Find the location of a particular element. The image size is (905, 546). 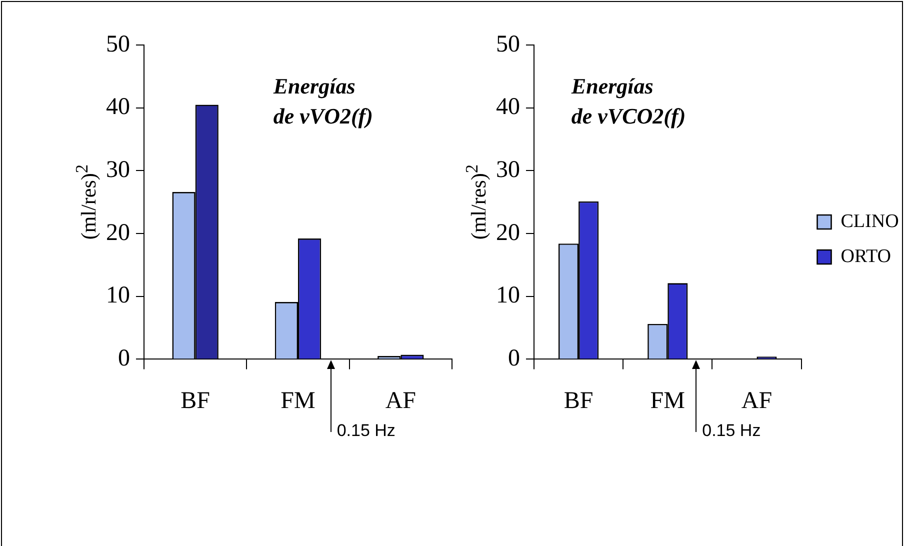

text: Energías de vVCO2(f) is located at coordinates (628, 101).